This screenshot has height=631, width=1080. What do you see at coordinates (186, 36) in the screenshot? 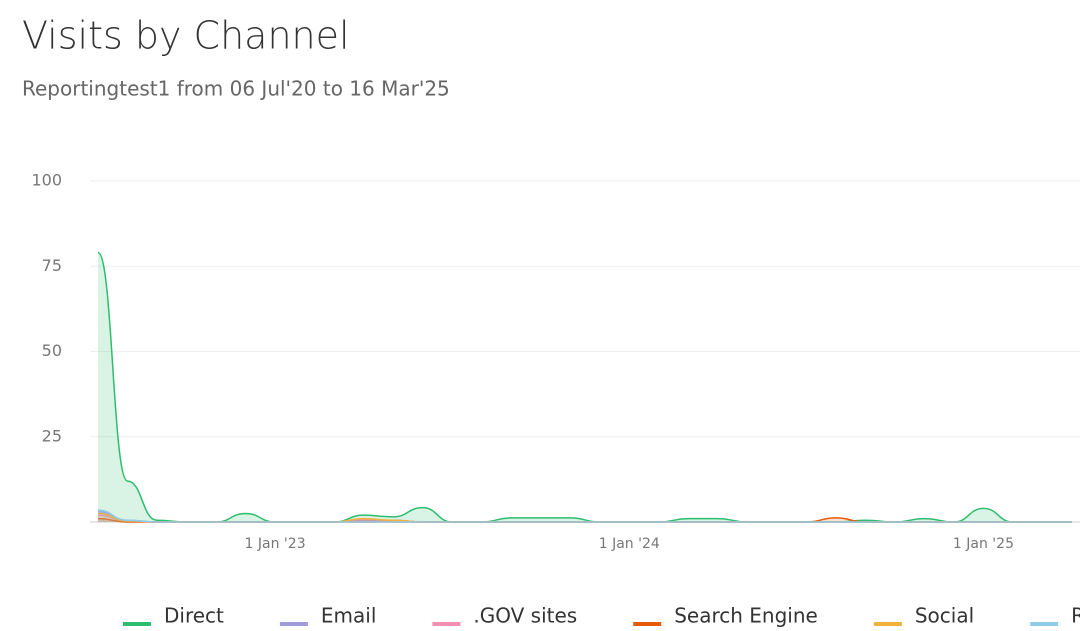
I see `chart-title: Visits by Channel` at bounding box center [186, 36].